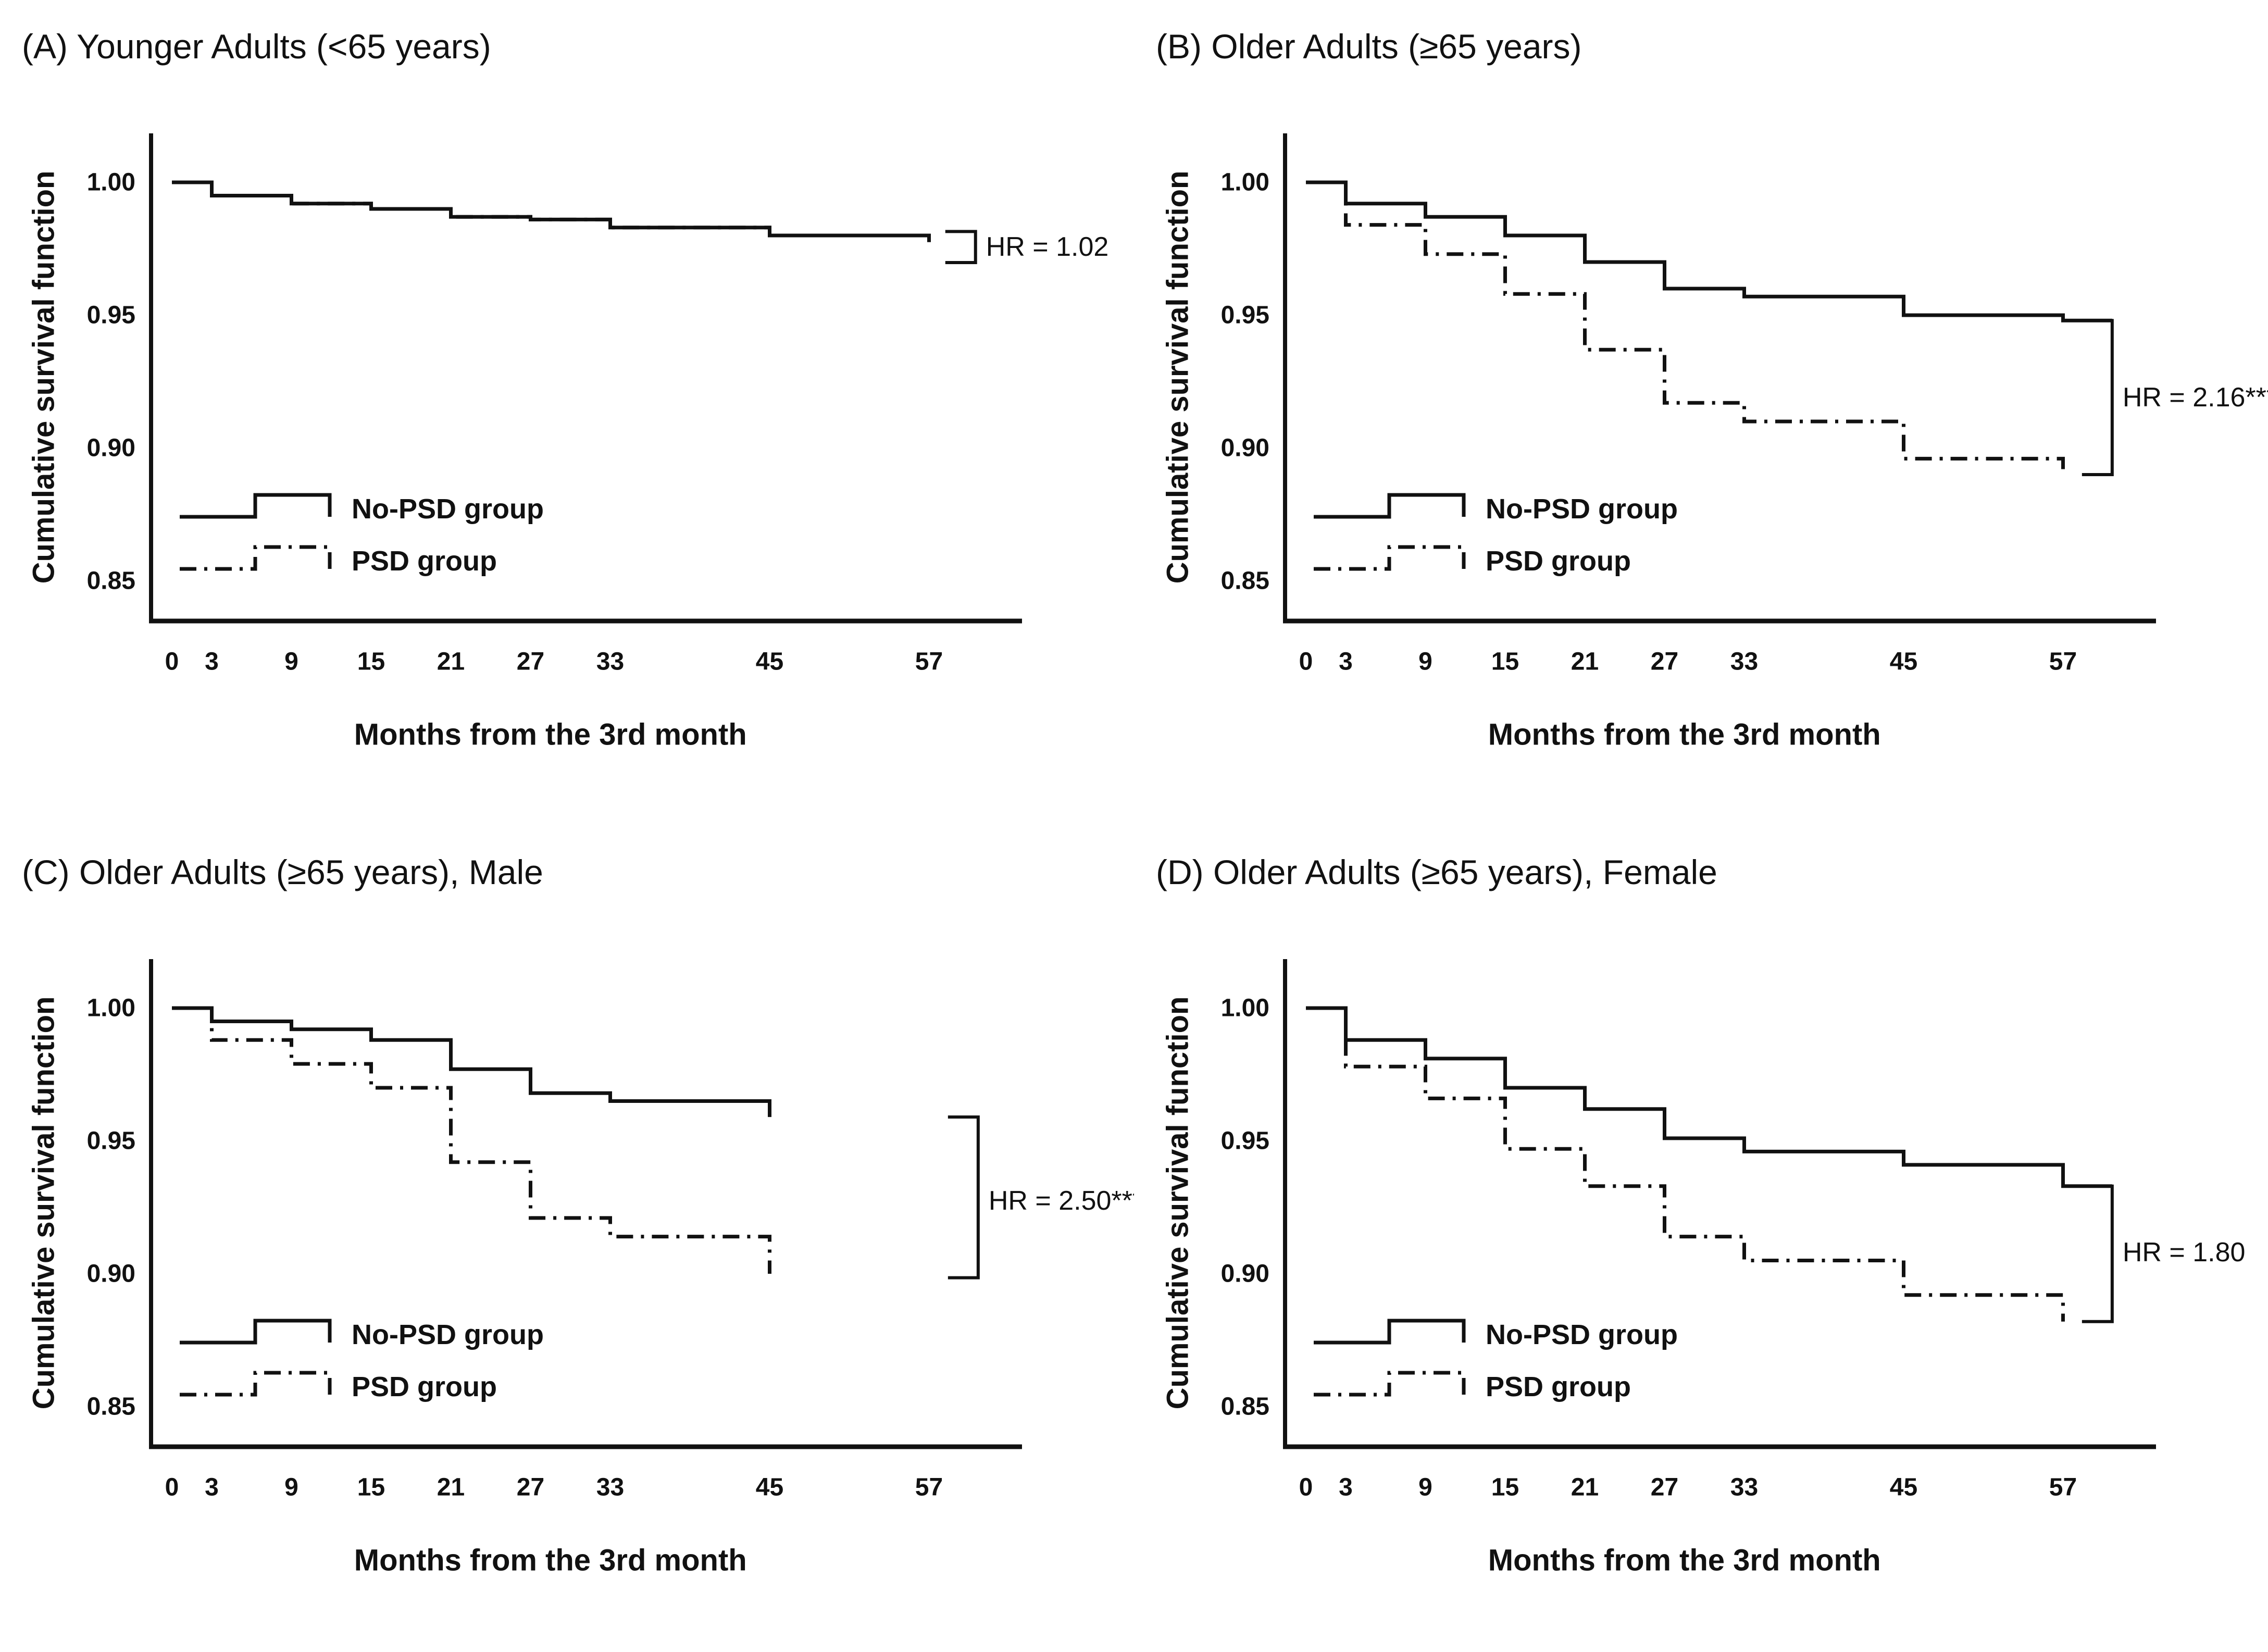 The width and height of the screenshot is (2268, 1652). What do you see at coordinates (1437, 872) in the screenshot?
I see `panel-D-title: (D) Older Adults (≥65 years), Female` at bounding box center [1437, 872].